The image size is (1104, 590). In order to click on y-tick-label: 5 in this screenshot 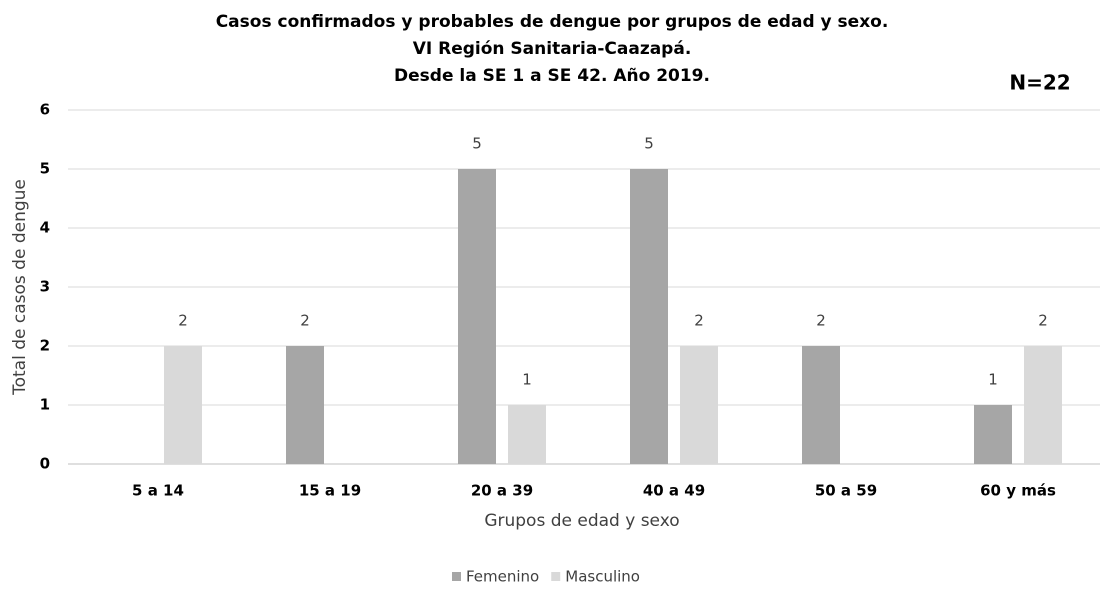, I will do `click(45, 169)`.